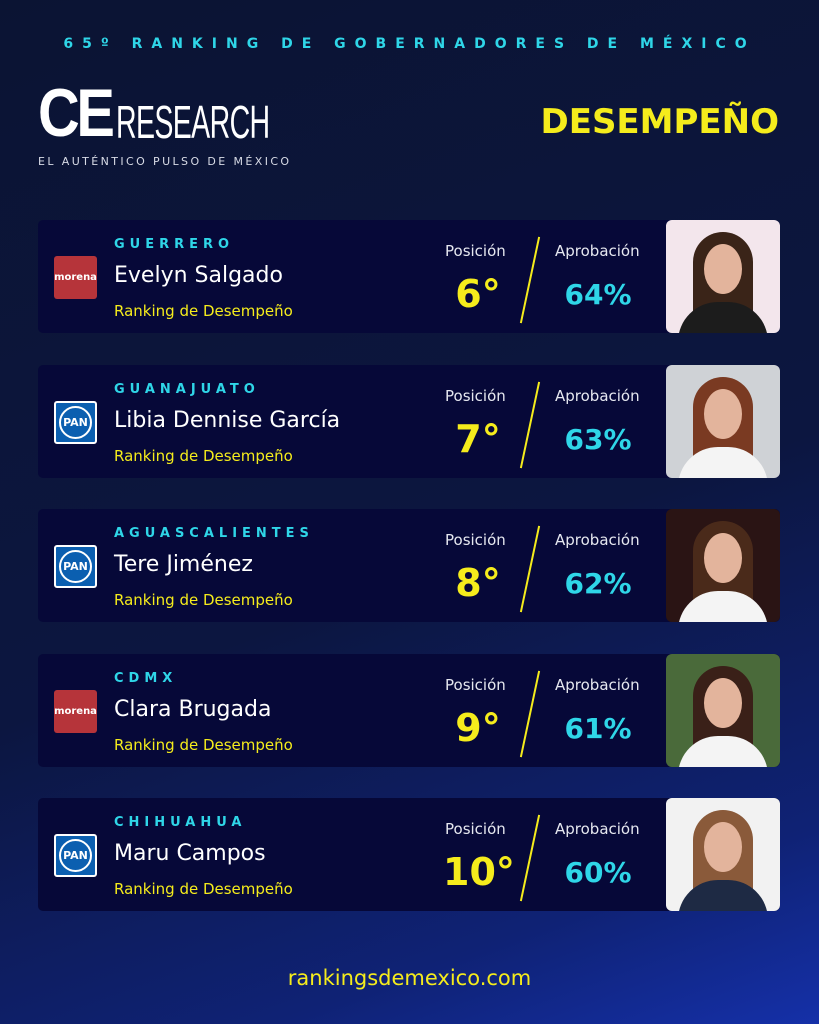 Image resolution: width=819 pixels, height=1024 pixels. Describe the element at coordinates (183, 564) in the screenshot. I see `governor-name: Tere Jiménez` at that location.